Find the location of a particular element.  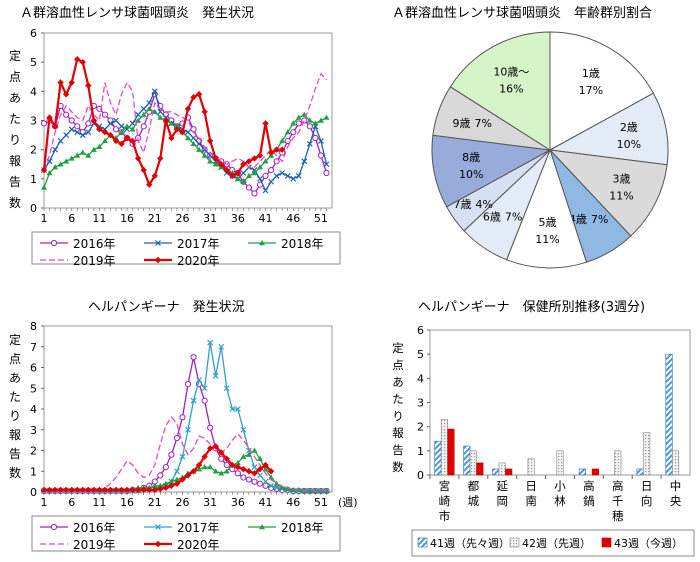

legend-swatch is located at coordinates (422, 542).